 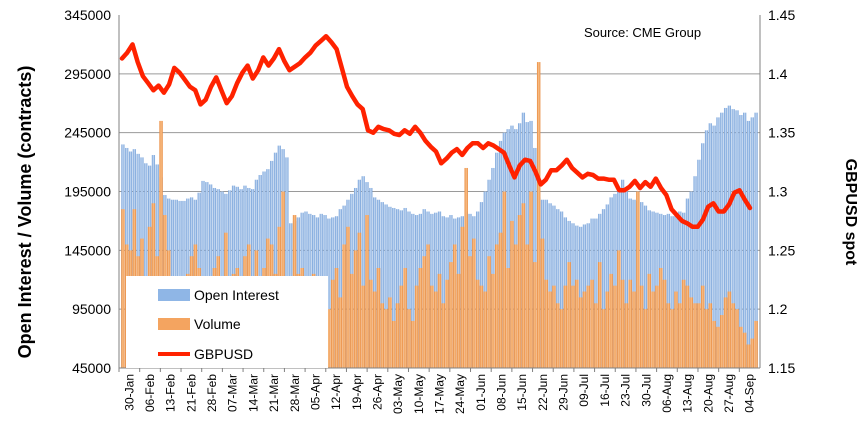 What do you see at coordinates (191, 393) in the screenshot?
I see `x-tick-label: 21-Feb` at bounding box center [191, 393].